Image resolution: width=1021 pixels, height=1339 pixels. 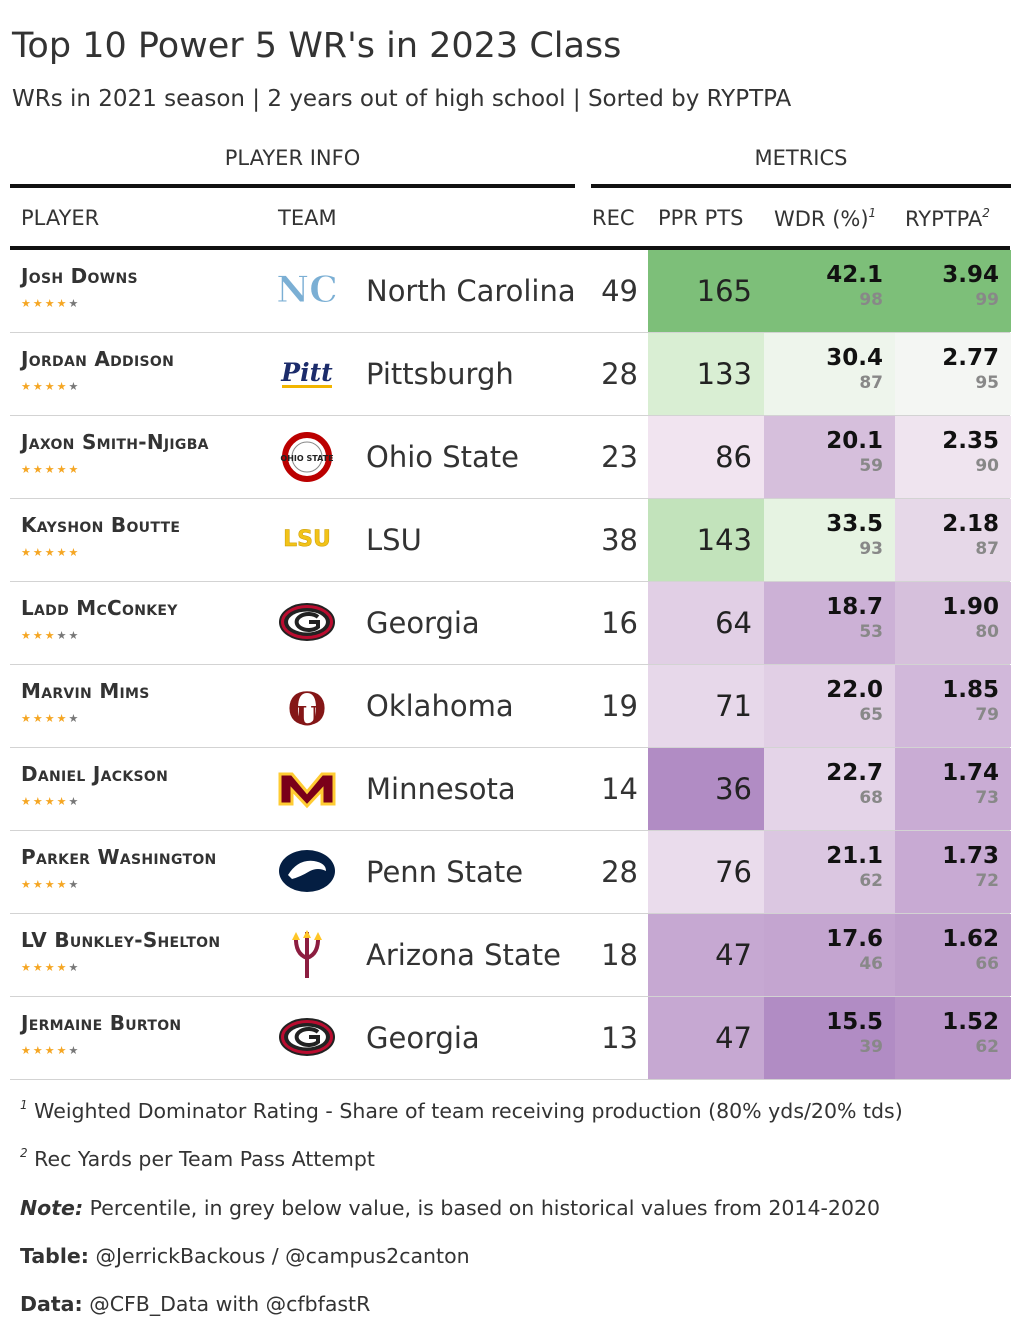 What do you see at coordinates (121, 940) in the screenshot?
I see `player-name: LV Bunkley-Shelton` at bounding box center [121, 940].